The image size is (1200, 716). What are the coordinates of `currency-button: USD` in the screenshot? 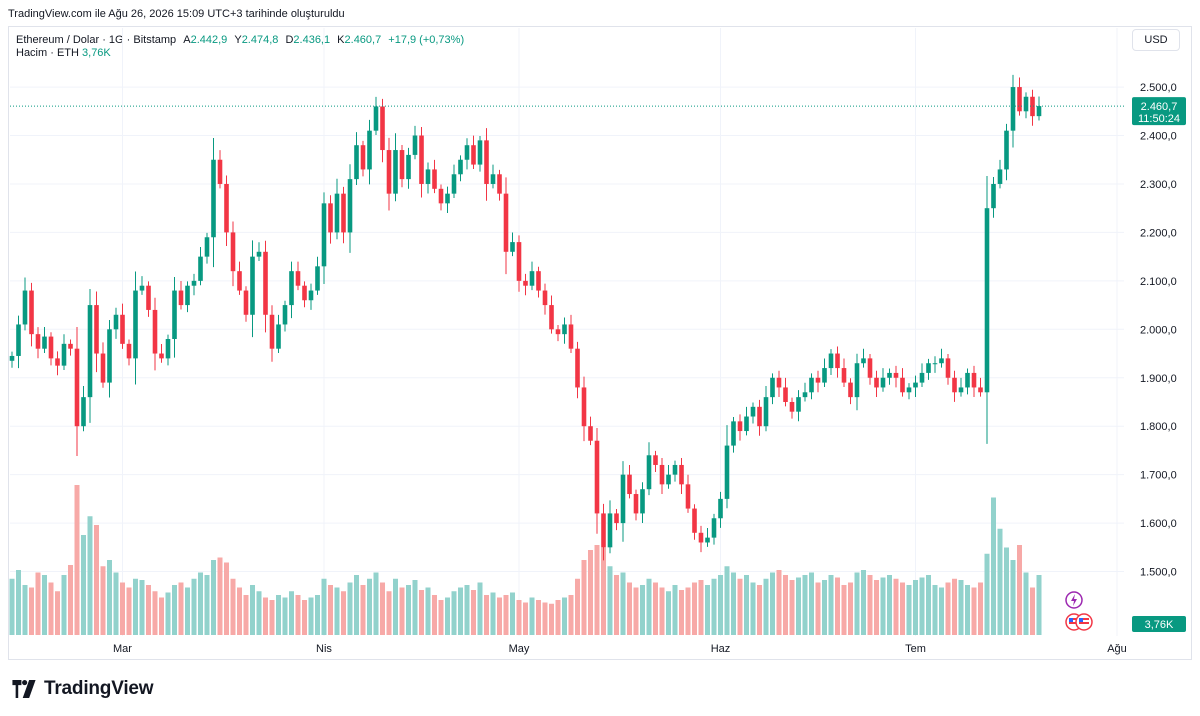 It's located at (1156, 40).